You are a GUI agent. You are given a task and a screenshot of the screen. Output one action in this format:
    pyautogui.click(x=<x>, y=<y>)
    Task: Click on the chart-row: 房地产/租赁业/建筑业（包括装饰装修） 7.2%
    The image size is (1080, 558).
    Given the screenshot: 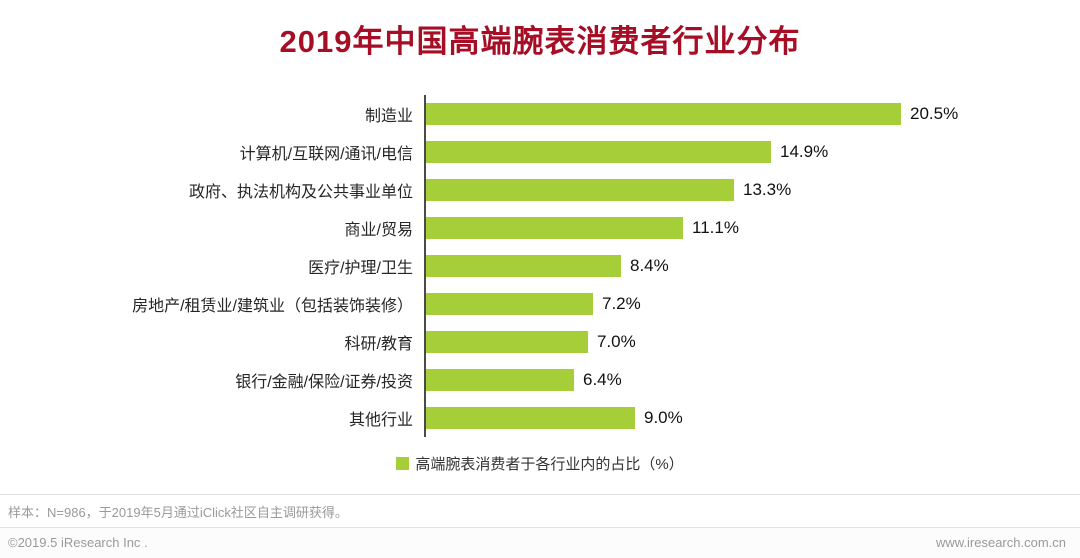 What is the action you would take?
    pyautogui.click(x=540, y=304)
    